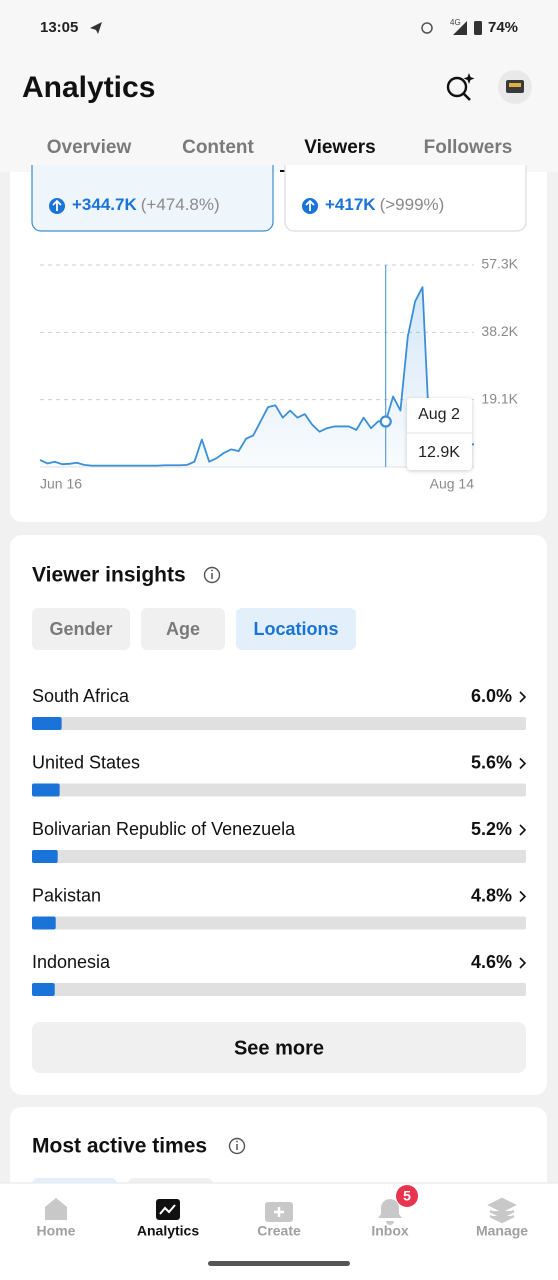  Describe the element at coordinates (119, 1146) in the screenshot. I see `section-title: Most active times` at that location.